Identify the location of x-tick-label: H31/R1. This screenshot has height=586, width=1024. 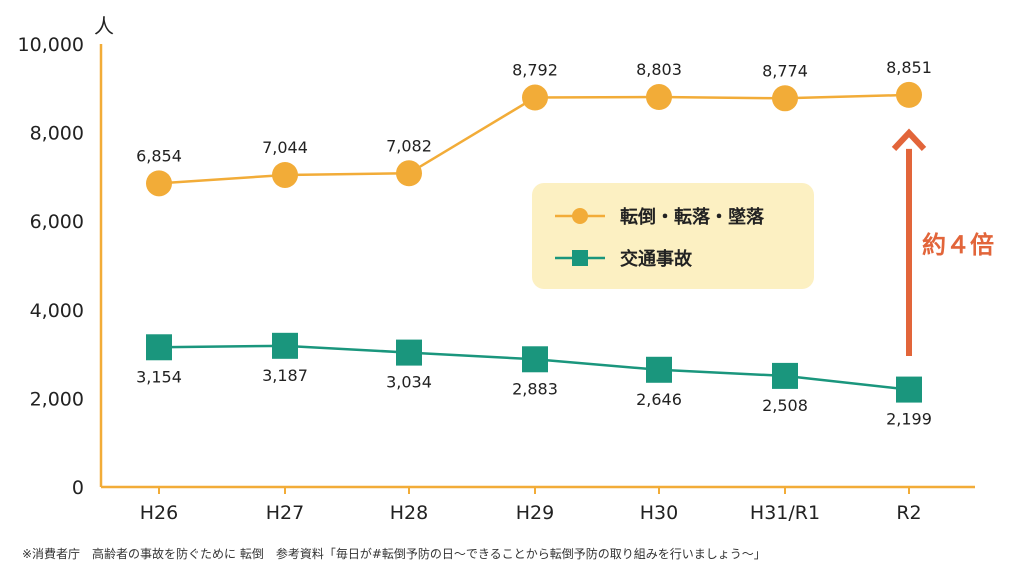
(785, 513).